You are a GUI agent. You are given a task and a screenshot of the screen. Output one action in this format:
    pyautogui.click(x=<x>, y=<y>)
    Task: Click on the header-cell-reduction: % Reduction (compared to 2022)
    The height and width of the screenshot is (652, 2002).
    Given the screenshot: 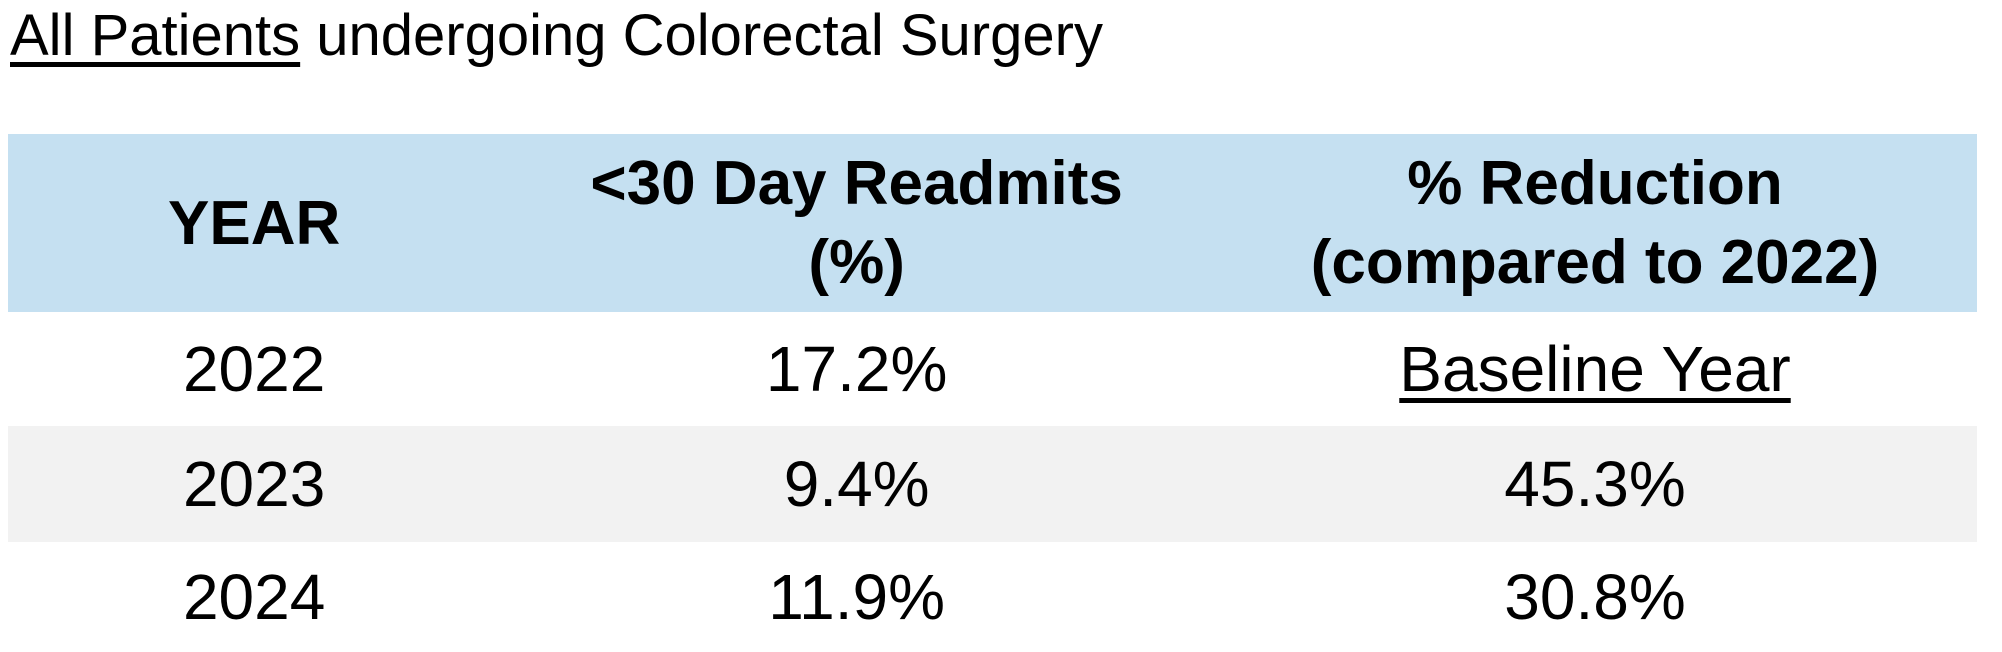 What is the action you would take?
    pyautogui.click(x=1595, y=223)
    